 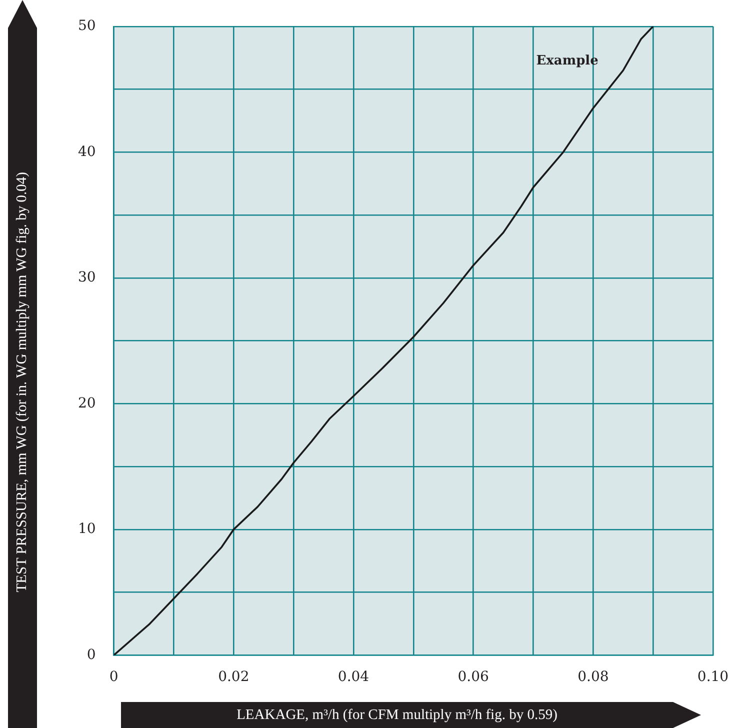 I want to click on y-tick-label: 40, so click(x=87, y=152).